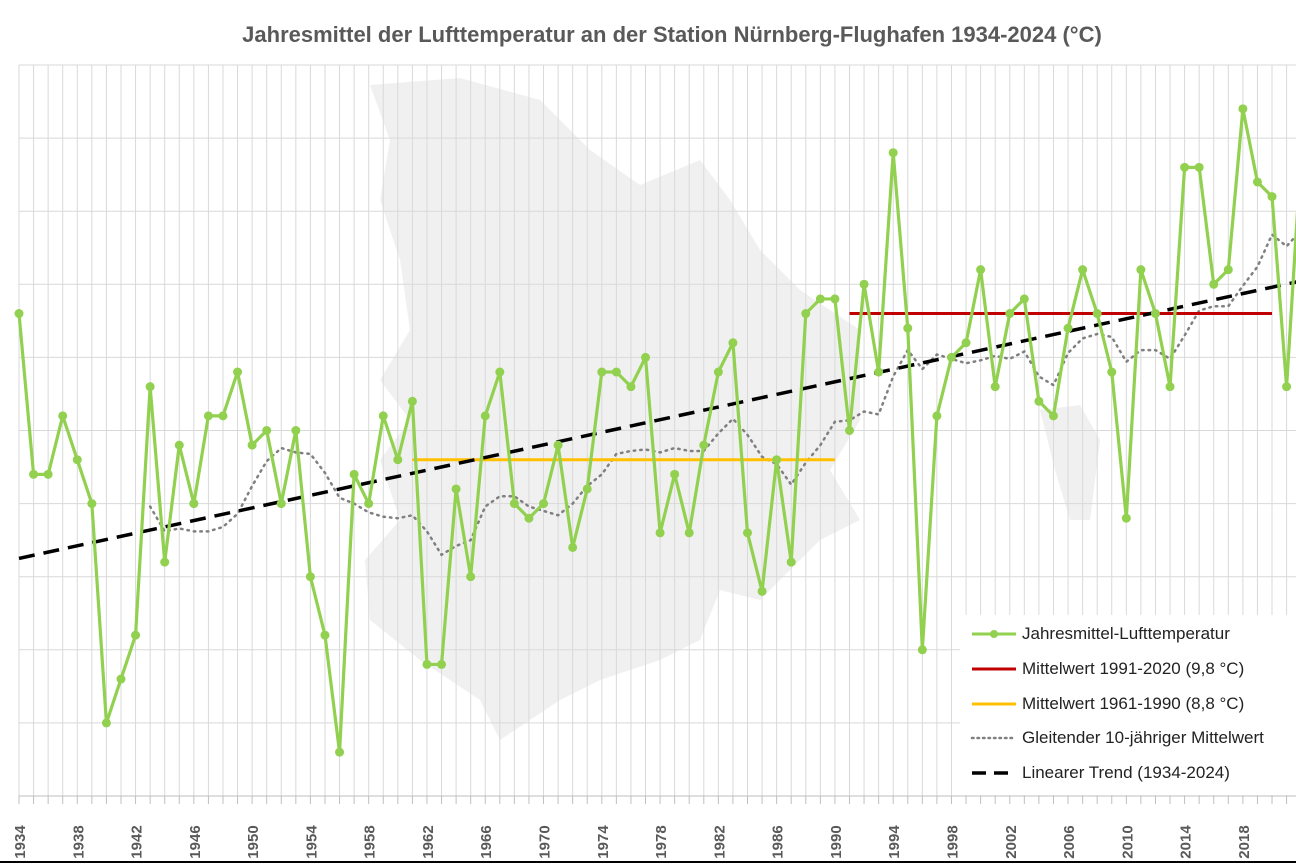 This screenshot has height=864, width=1296. What do you see at coordinates (1070, 462) in the screenshot?
I see `background-map-silhouette` at bounding box center [1070, 462].